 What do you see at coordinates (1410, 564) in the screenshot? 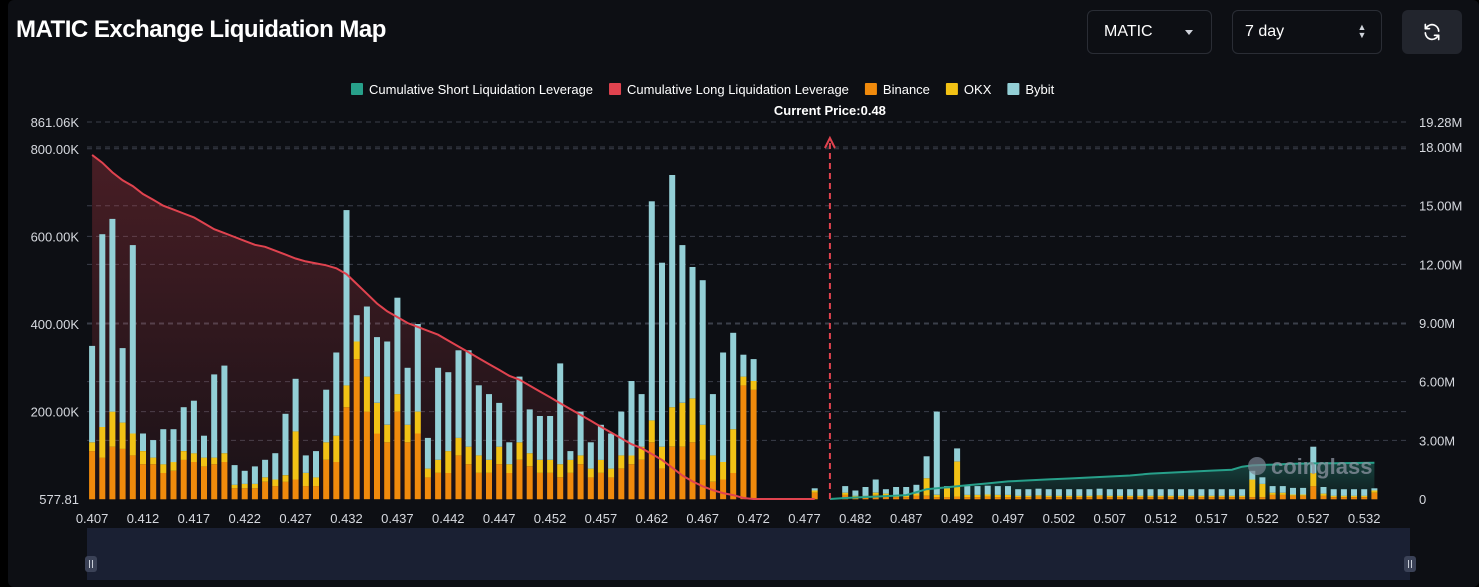
I see `range-slider-handle-right` at bounding box center [1410, 564].